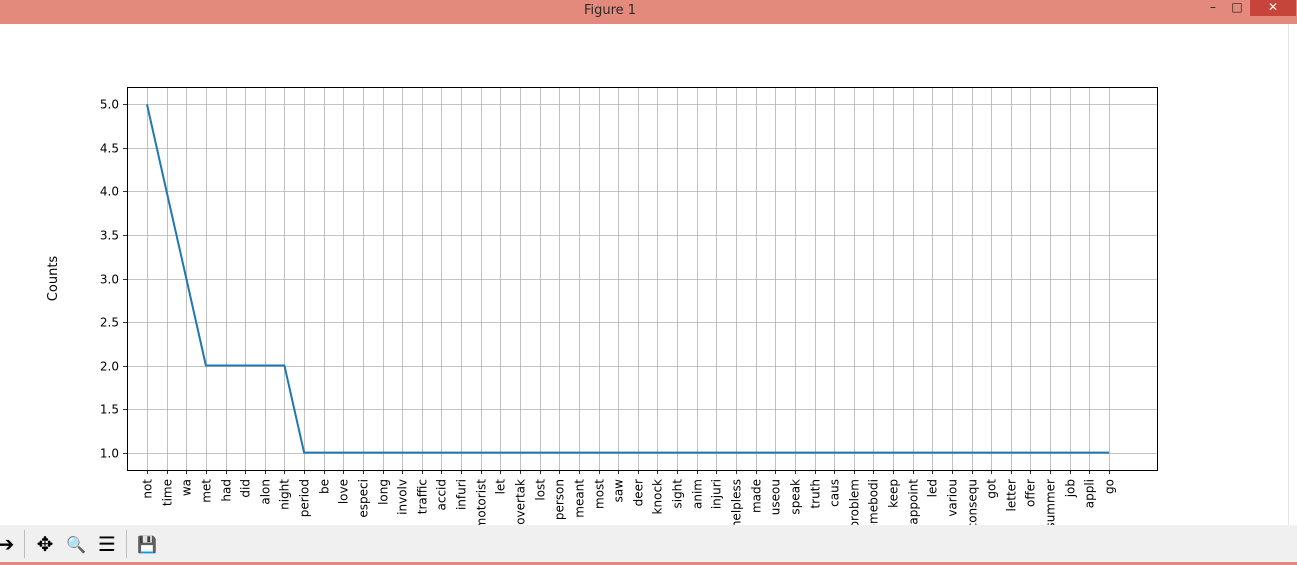  I want to click on x-tick-label: wa, so click(187, 487).